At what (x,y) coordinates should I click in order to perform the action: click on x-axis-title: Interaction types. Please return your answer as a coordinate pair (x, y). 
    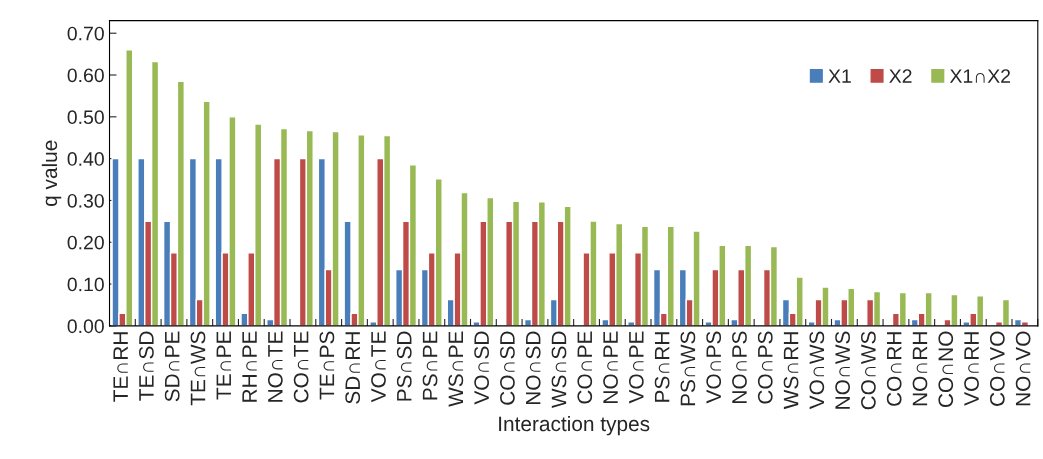
    Looking at the image, I should click on (574, 425).